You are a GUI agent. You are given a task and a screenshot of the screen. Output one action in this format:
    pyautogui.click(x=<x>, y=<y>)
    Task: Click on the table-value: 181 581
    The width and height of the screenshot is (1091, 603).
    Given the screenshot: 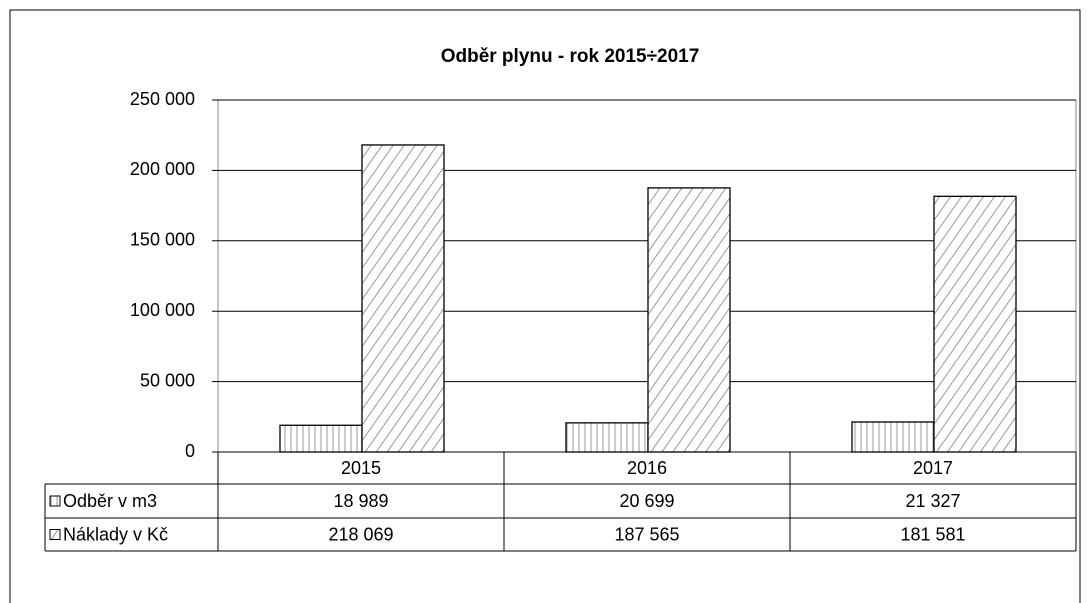 What is the action you would take?
    pyautogui.click(x=932, y=534)
    